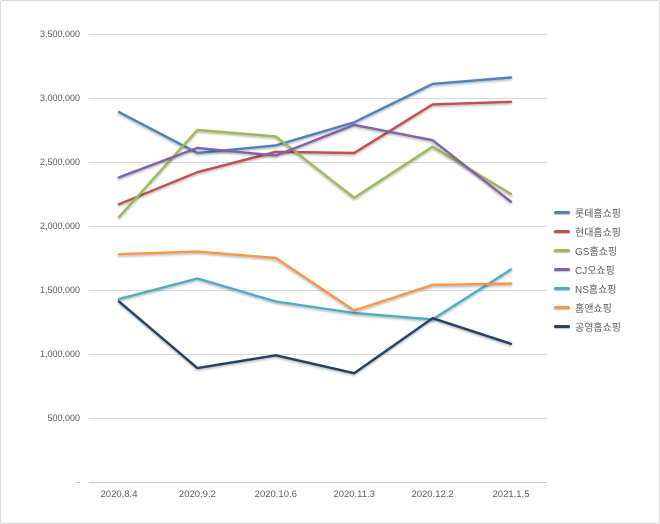 The height and width of the screenshot is (524, 660). I want to click on x-tick-label: 2020.10.6, so click(276, 494).